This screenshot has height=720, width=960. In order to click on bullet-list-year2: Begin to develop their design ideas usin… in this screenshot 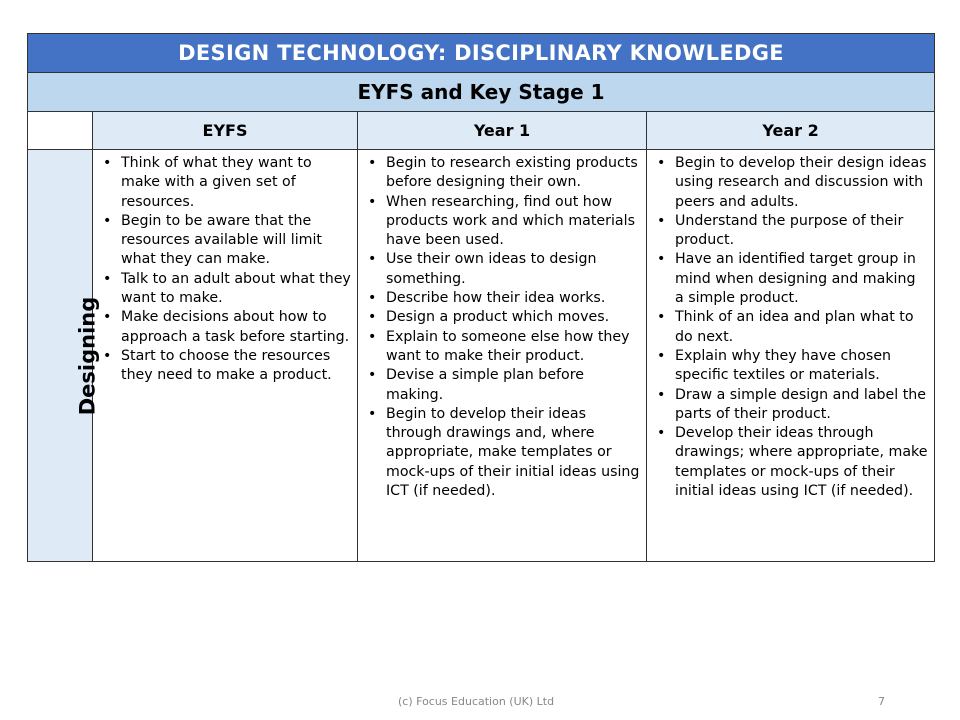, I will do `click(790, 327)`.